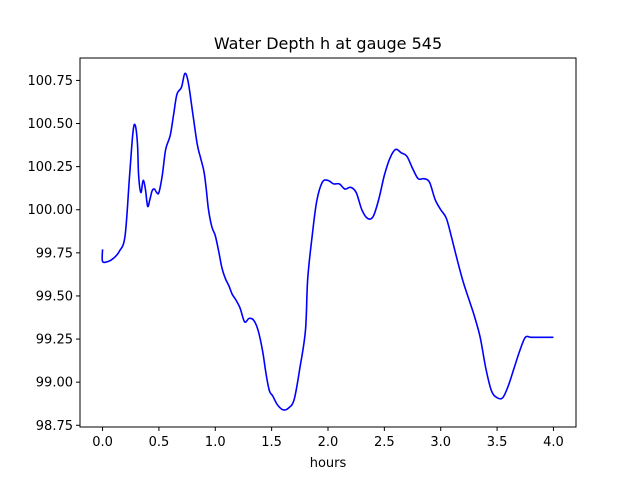  What do you see at coordinates (51, 210) in the screenshot?
I see `y-tick-label: 100.00` at bounding box center [51, 210].